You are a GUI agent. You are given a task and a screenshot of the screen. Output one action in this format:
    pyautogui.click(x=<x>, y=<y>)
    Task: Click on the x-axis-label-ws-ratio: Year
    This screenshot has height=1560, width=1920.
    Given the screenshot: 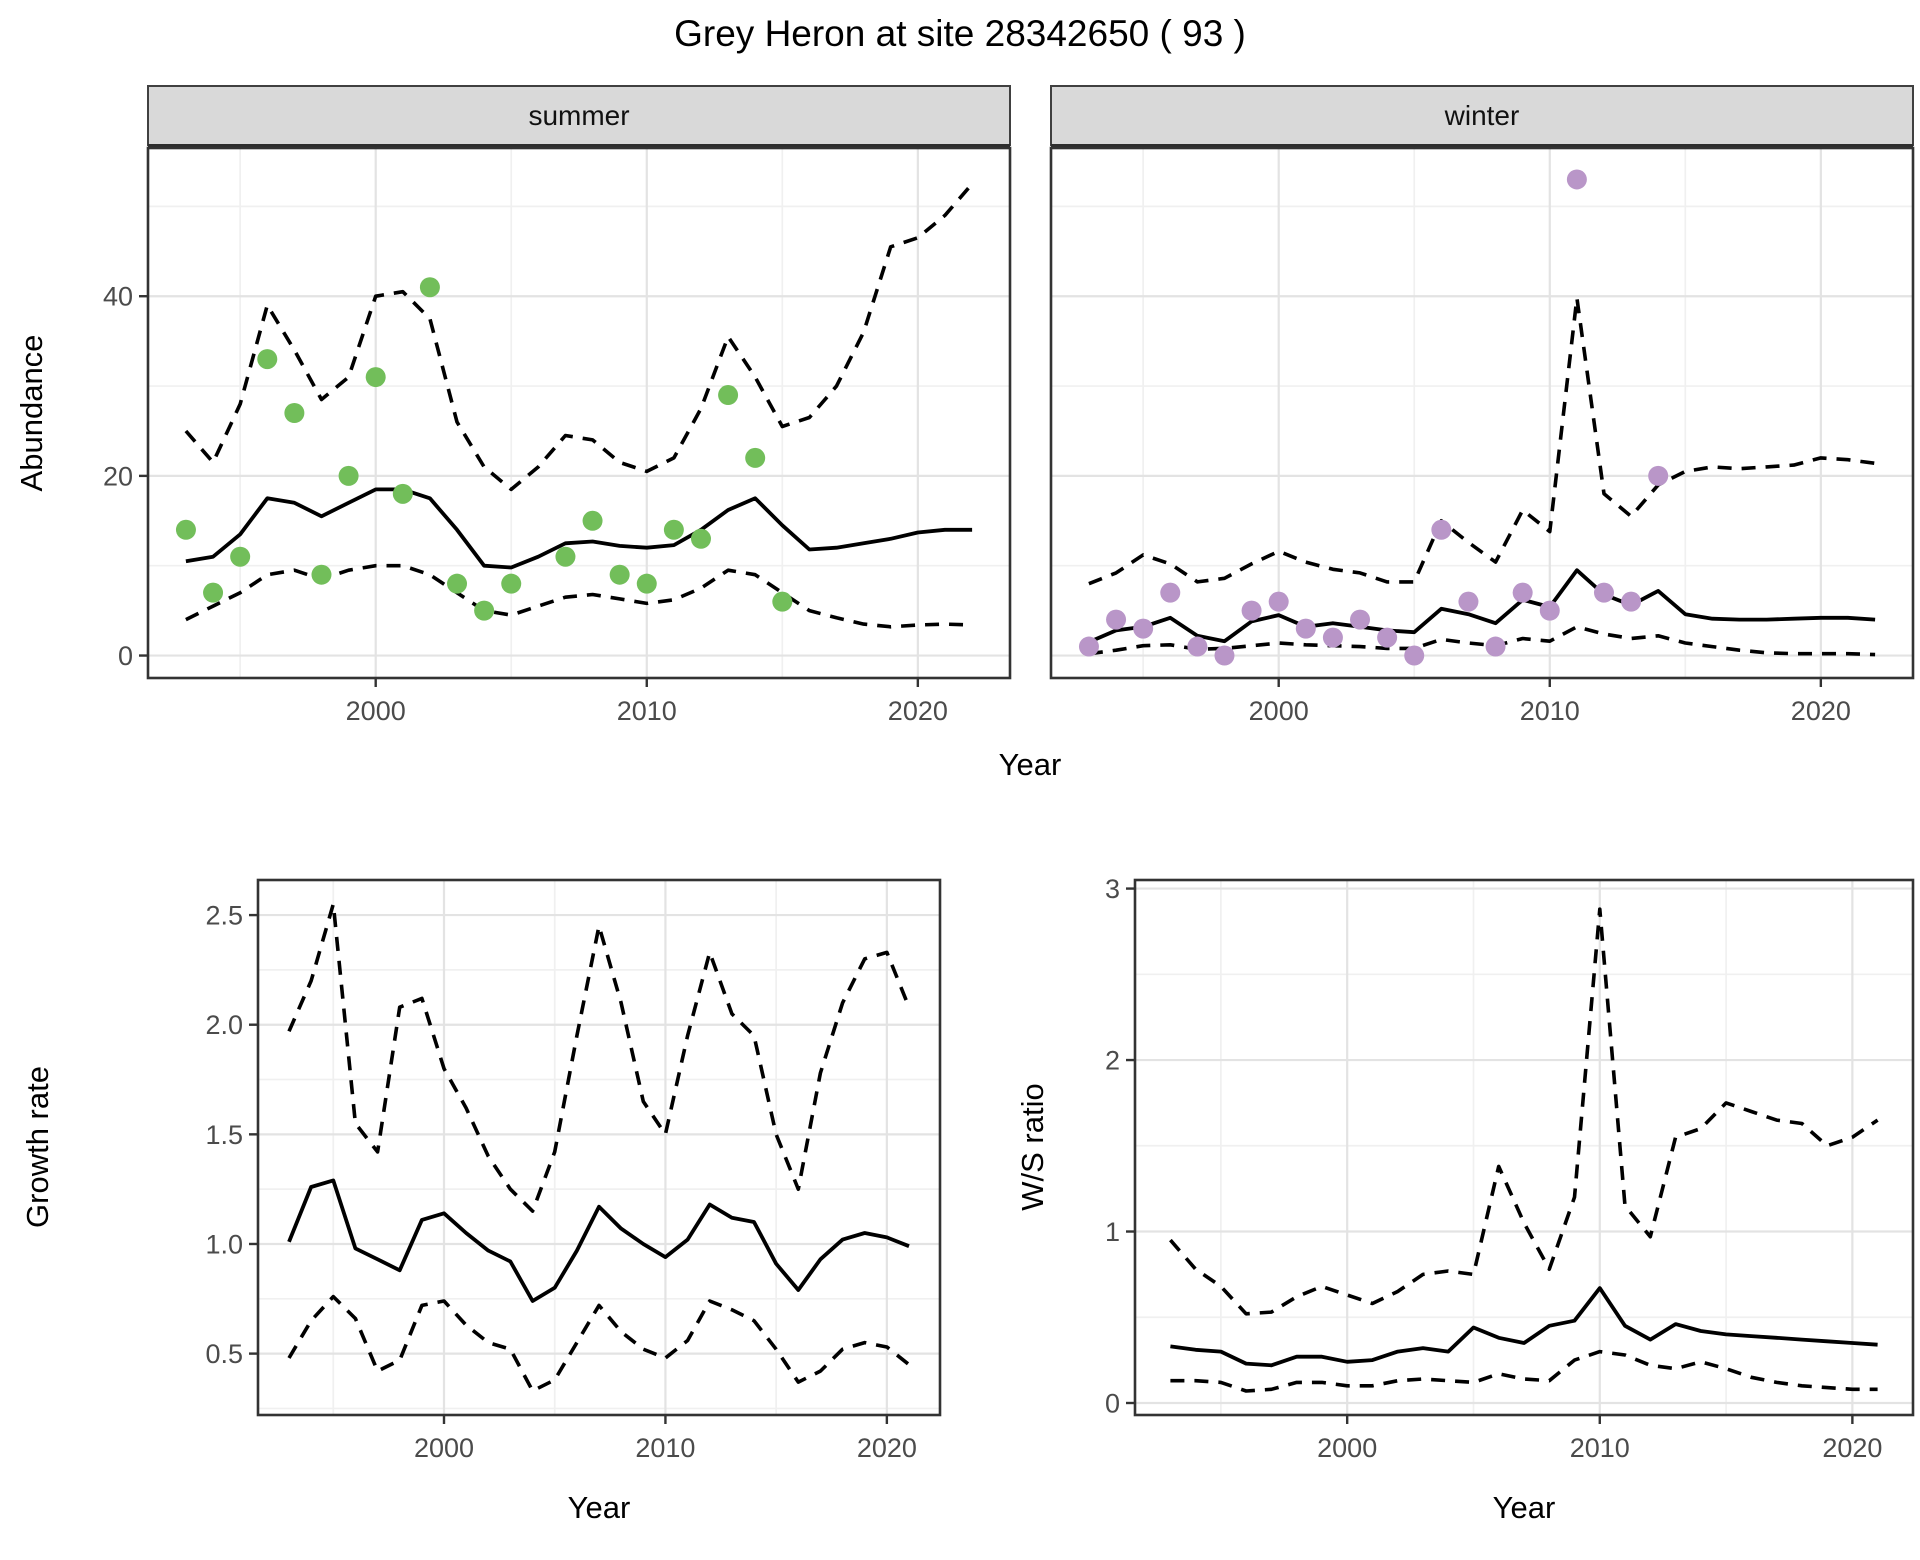 What is the action you would take?
    pyautogui.click(x=1524, y=1507)
    